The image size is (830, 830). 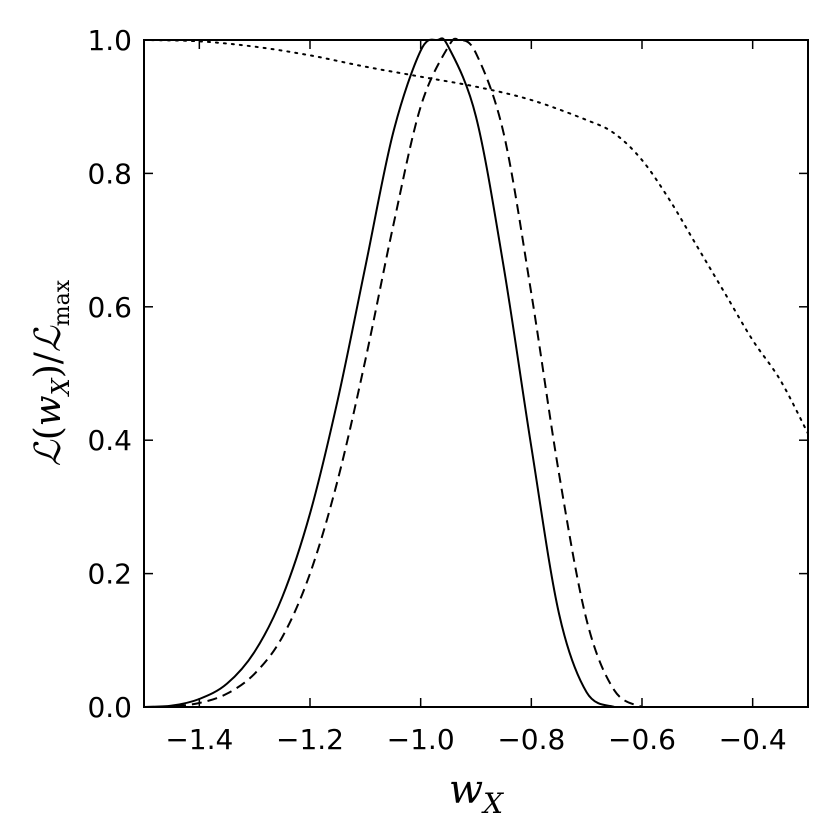 I want to click on y-tick-label: 0.8, so click(x=109, y=173).